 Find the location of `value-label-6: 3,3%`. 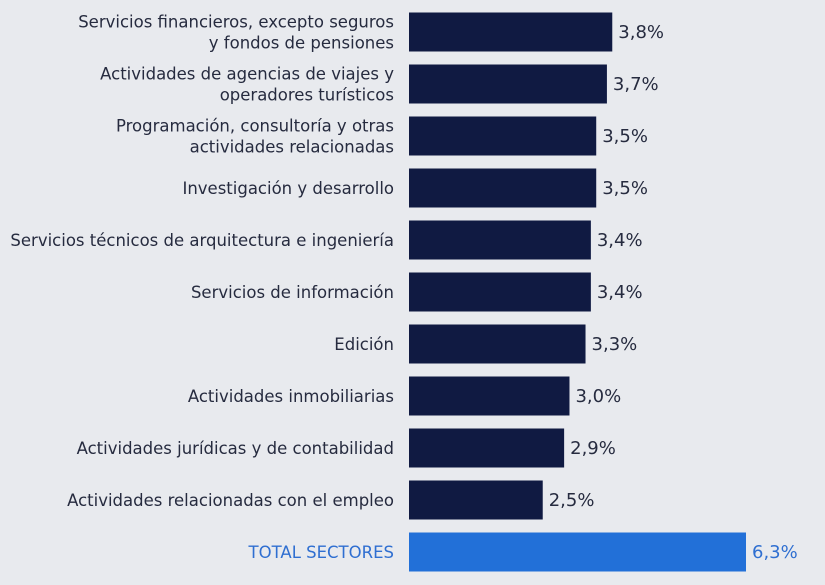

value-label-6: 3,3% is located at coordinates (615, 344).